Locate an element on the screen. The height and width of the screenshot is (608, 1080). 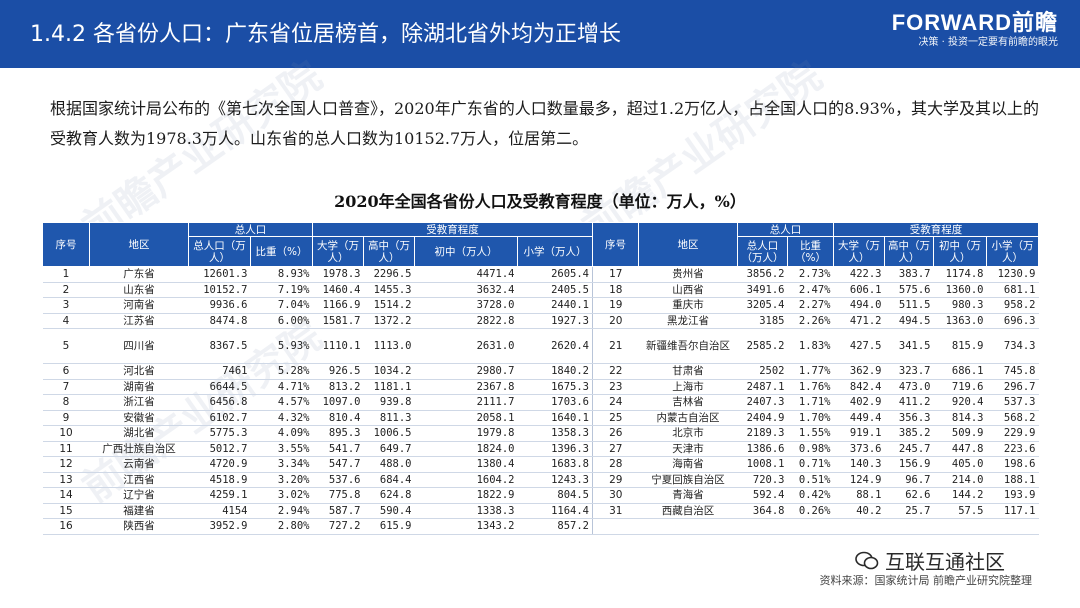
cell-region: 湖南省 is located at coordinates (139, 387).